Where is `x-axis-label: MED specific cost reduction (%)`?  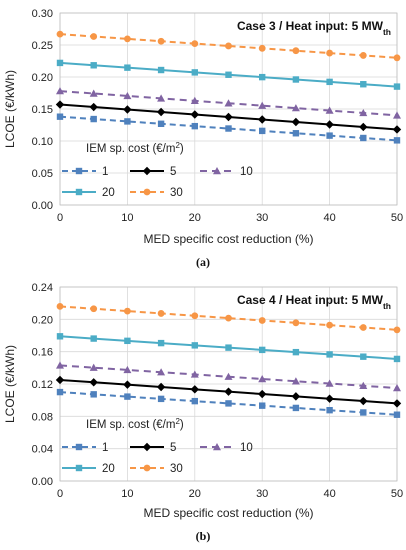 x-axis-label: MED specific cost reduction (%) is located at coordinates (228, 513).